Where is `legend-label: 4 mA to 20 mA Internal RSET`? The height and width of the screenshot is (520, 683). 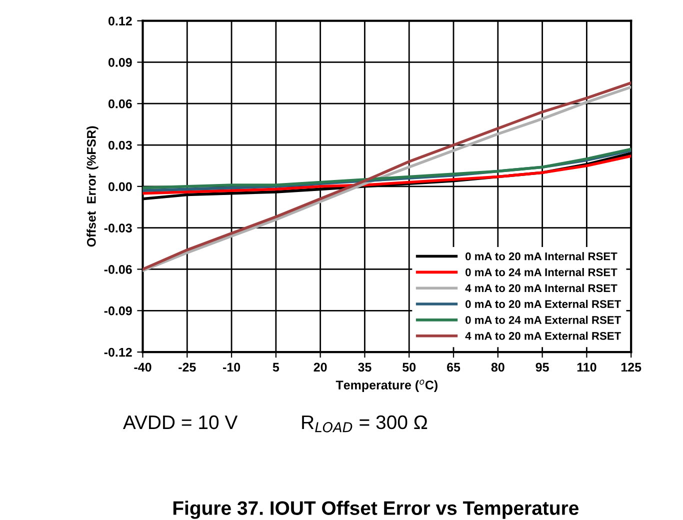 legend-label: 4 mA to 20 mA Internal RSET is located at coordinates (541, 288).